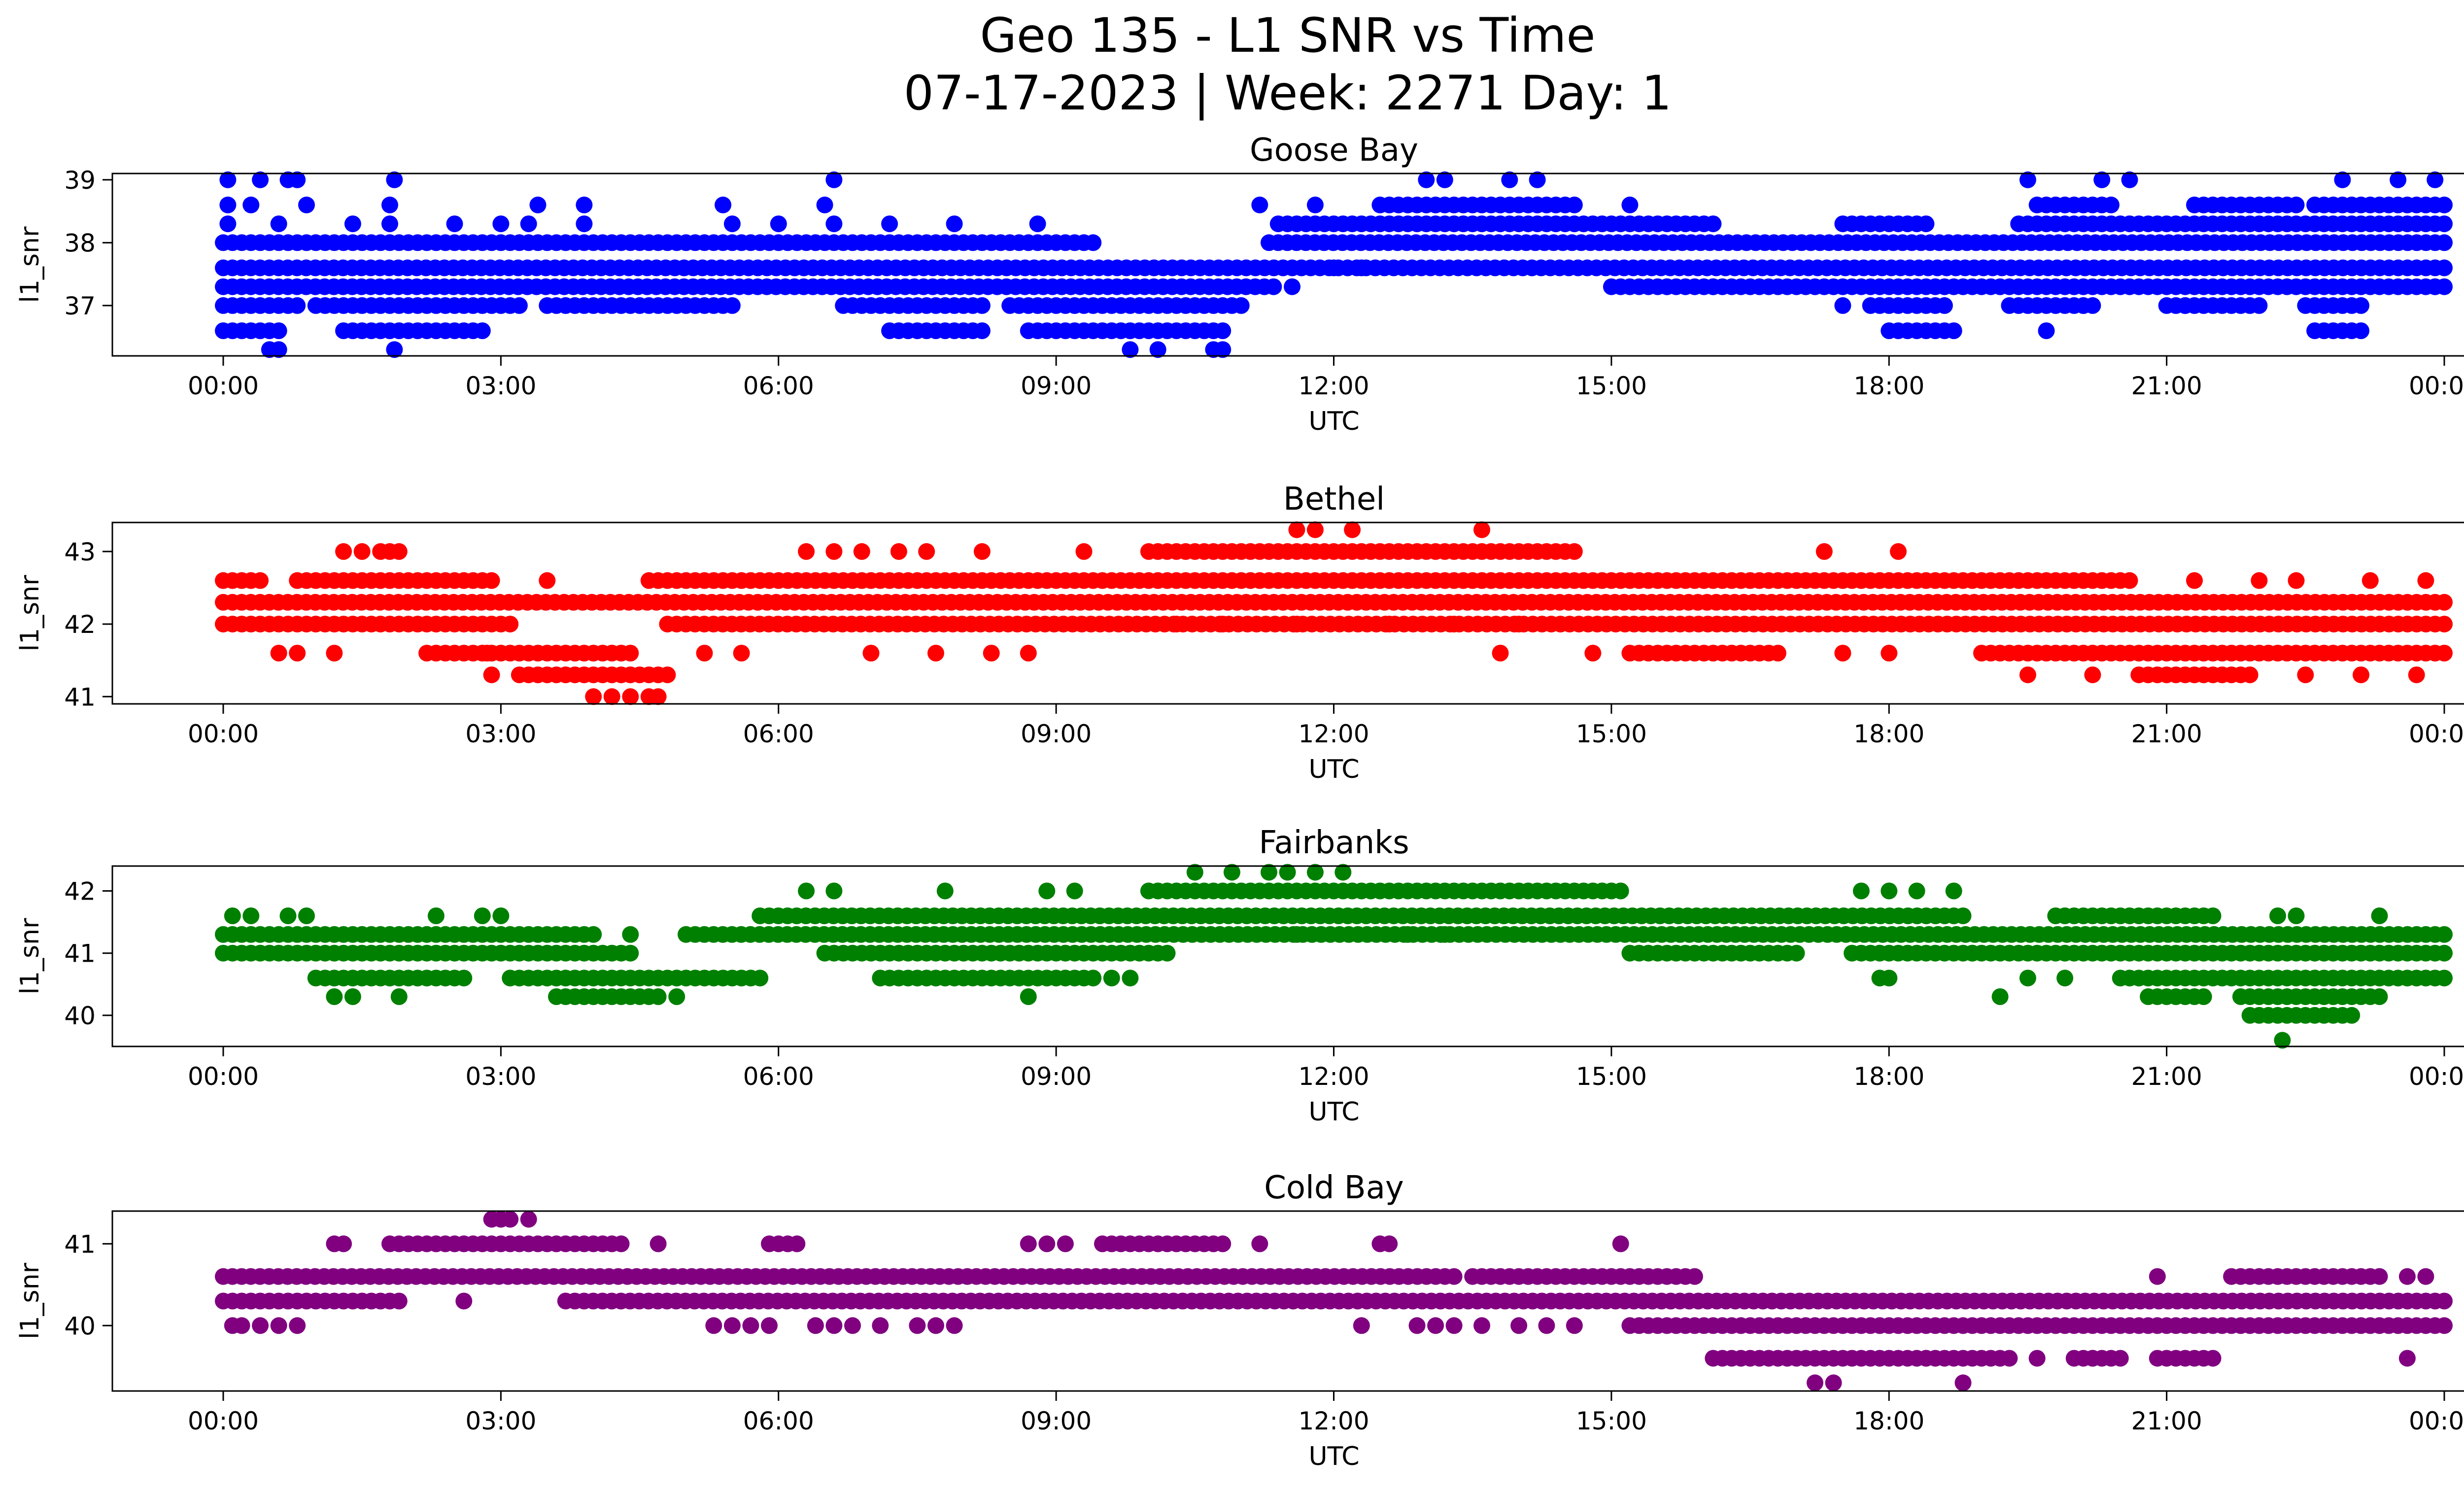 Image resolution: width=2464 pixels, height=1495 pixels. Describe the element at coordinates (1888, 1076) in the screenshot. I see `x-tick-label: 18:00` at that location.